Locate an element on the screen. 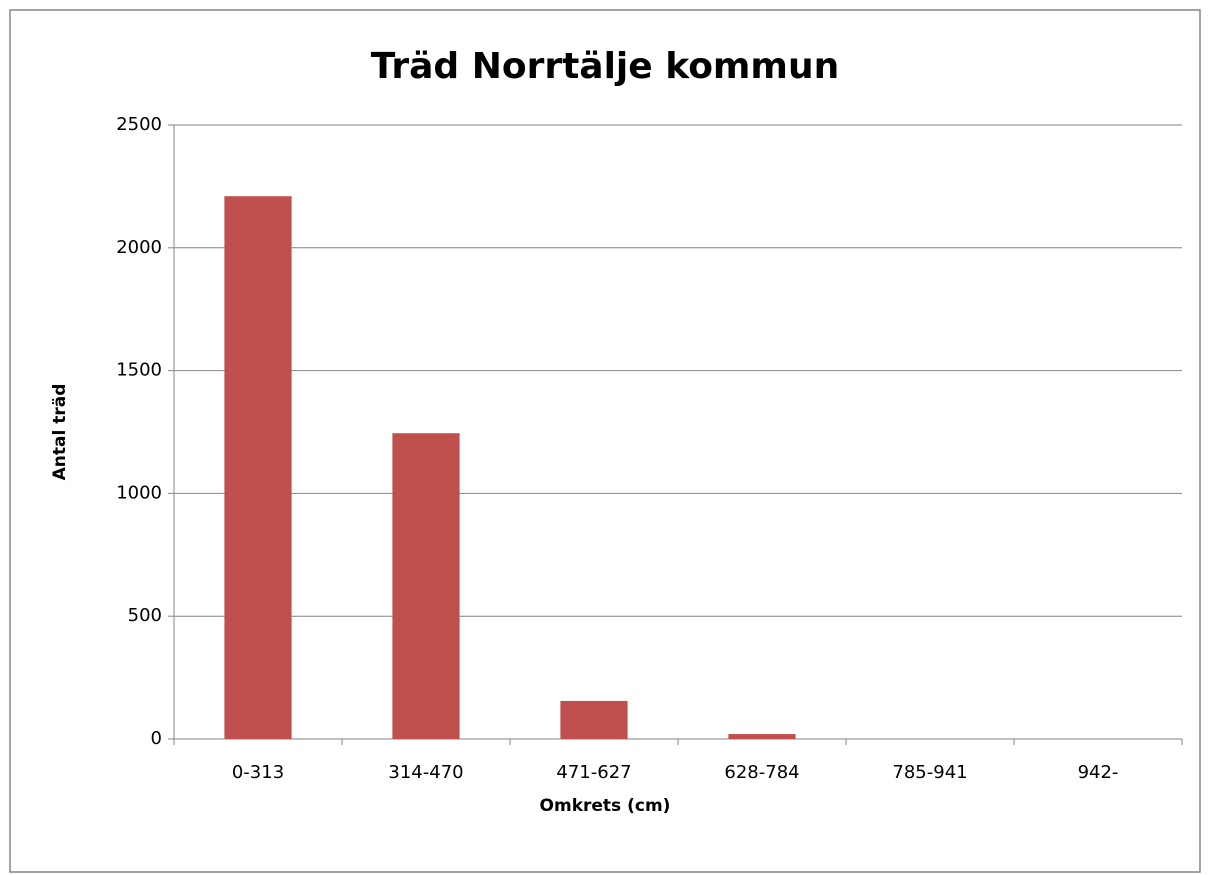 Image resolution: width=1210 pixels, height=875 pixels. y-axis-title: Antal träd is located at coordinates (60, 432).